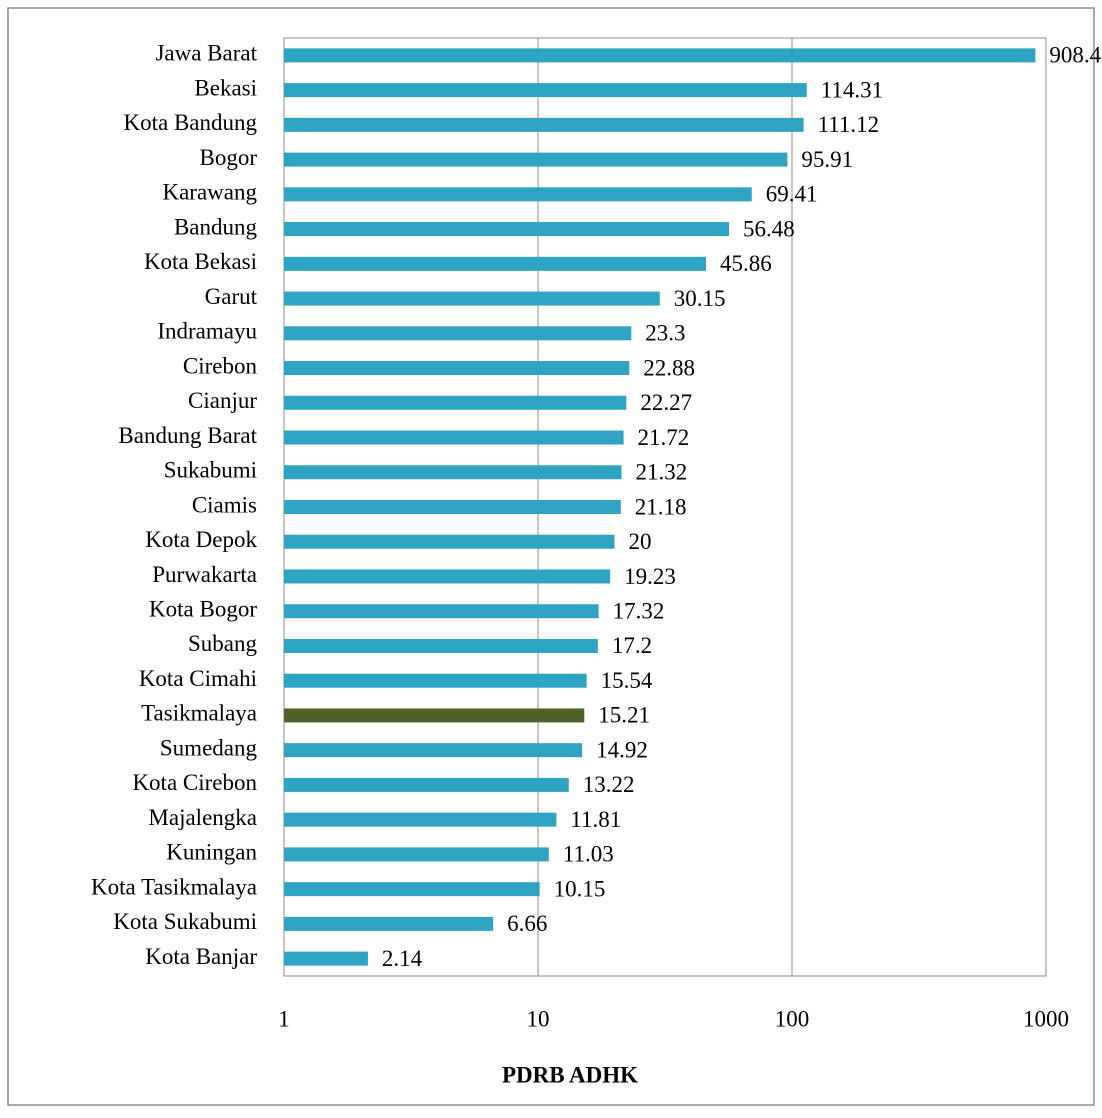 The height and width of the screenshot is (1118, 1102). I want to click on value-label: 14.92, so click(622, 749).